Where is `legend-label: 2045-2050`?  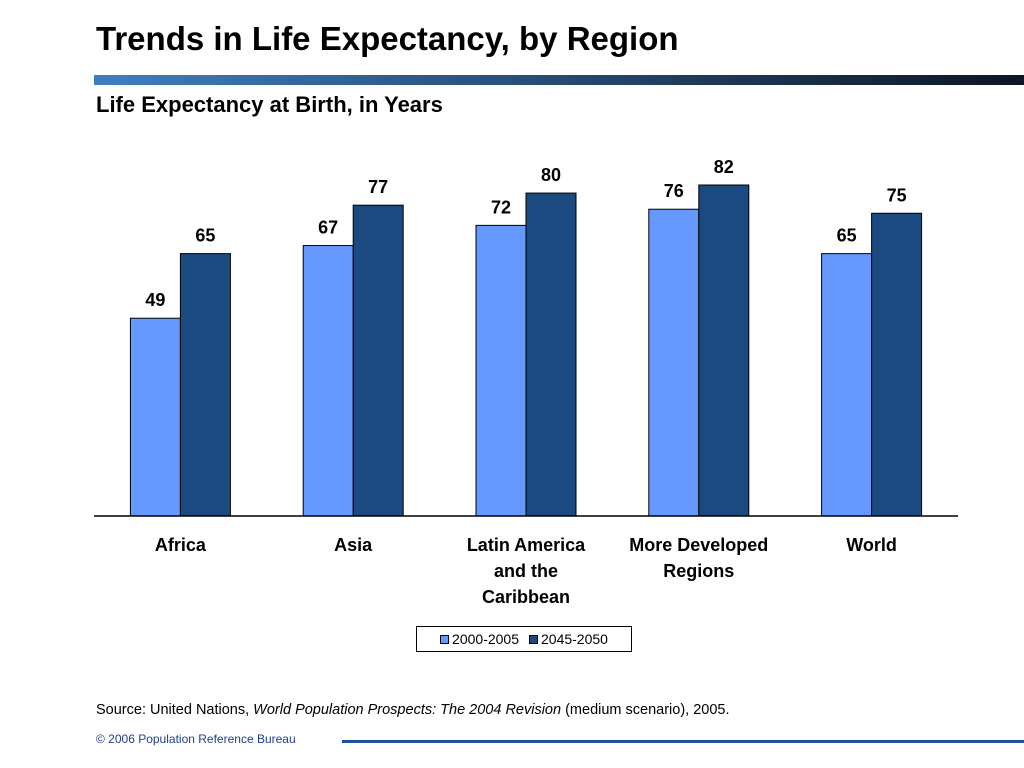 legend-label: 2045-2050 is located at coordinates (574, 639).